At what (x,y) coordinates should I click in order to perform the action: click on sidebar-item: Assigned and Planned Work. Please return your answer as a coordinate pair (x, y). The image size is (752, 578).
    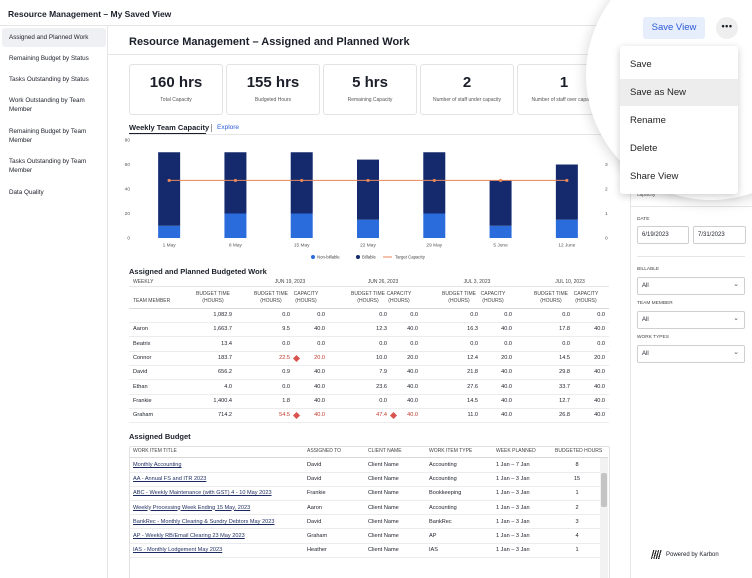
    Looking at the image, I should click on (54, 38).